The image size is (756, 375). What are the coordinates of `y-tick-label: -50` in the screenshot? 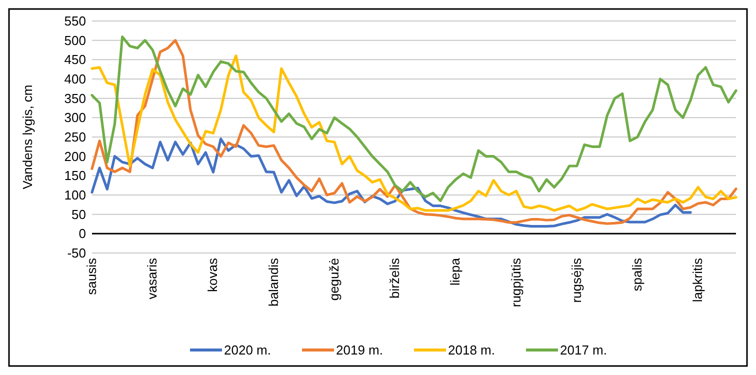 It's located at (76, 253).